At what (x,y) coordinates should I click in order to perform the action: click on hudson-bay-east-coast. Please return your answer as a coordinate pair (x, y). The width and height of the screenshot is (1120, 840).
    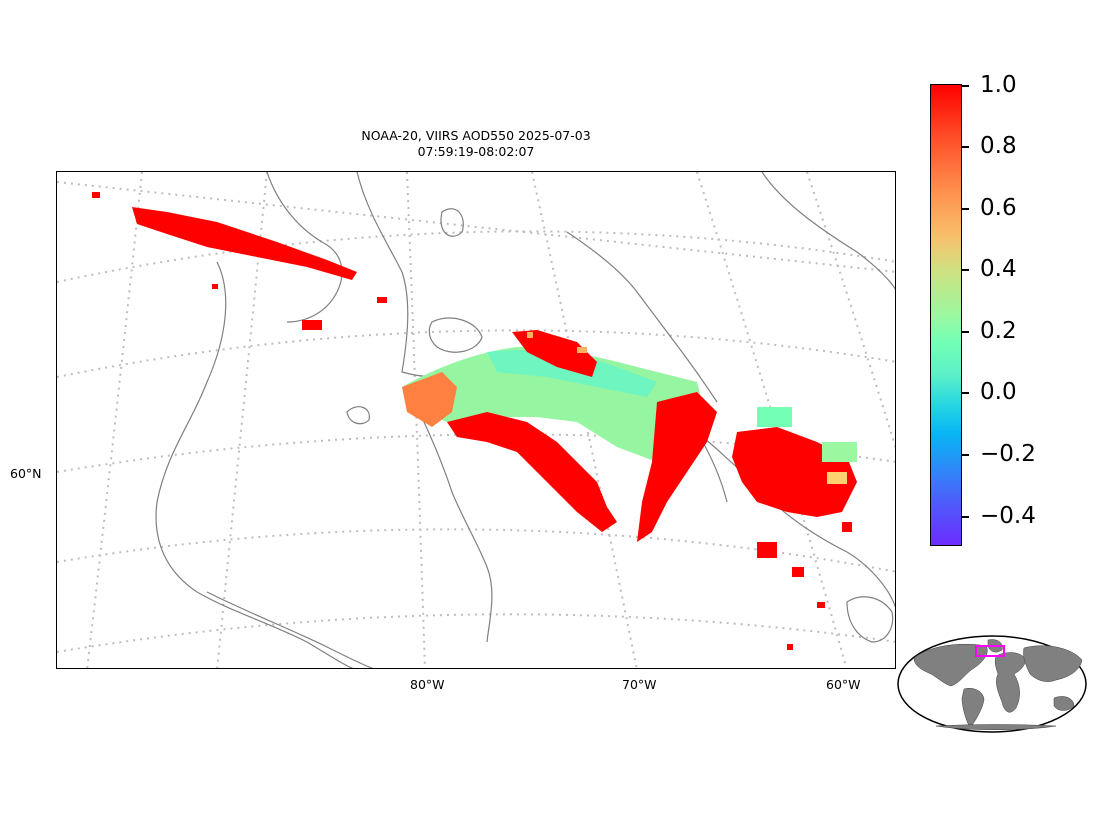
    Looking at the image, I should click on (452, 519).